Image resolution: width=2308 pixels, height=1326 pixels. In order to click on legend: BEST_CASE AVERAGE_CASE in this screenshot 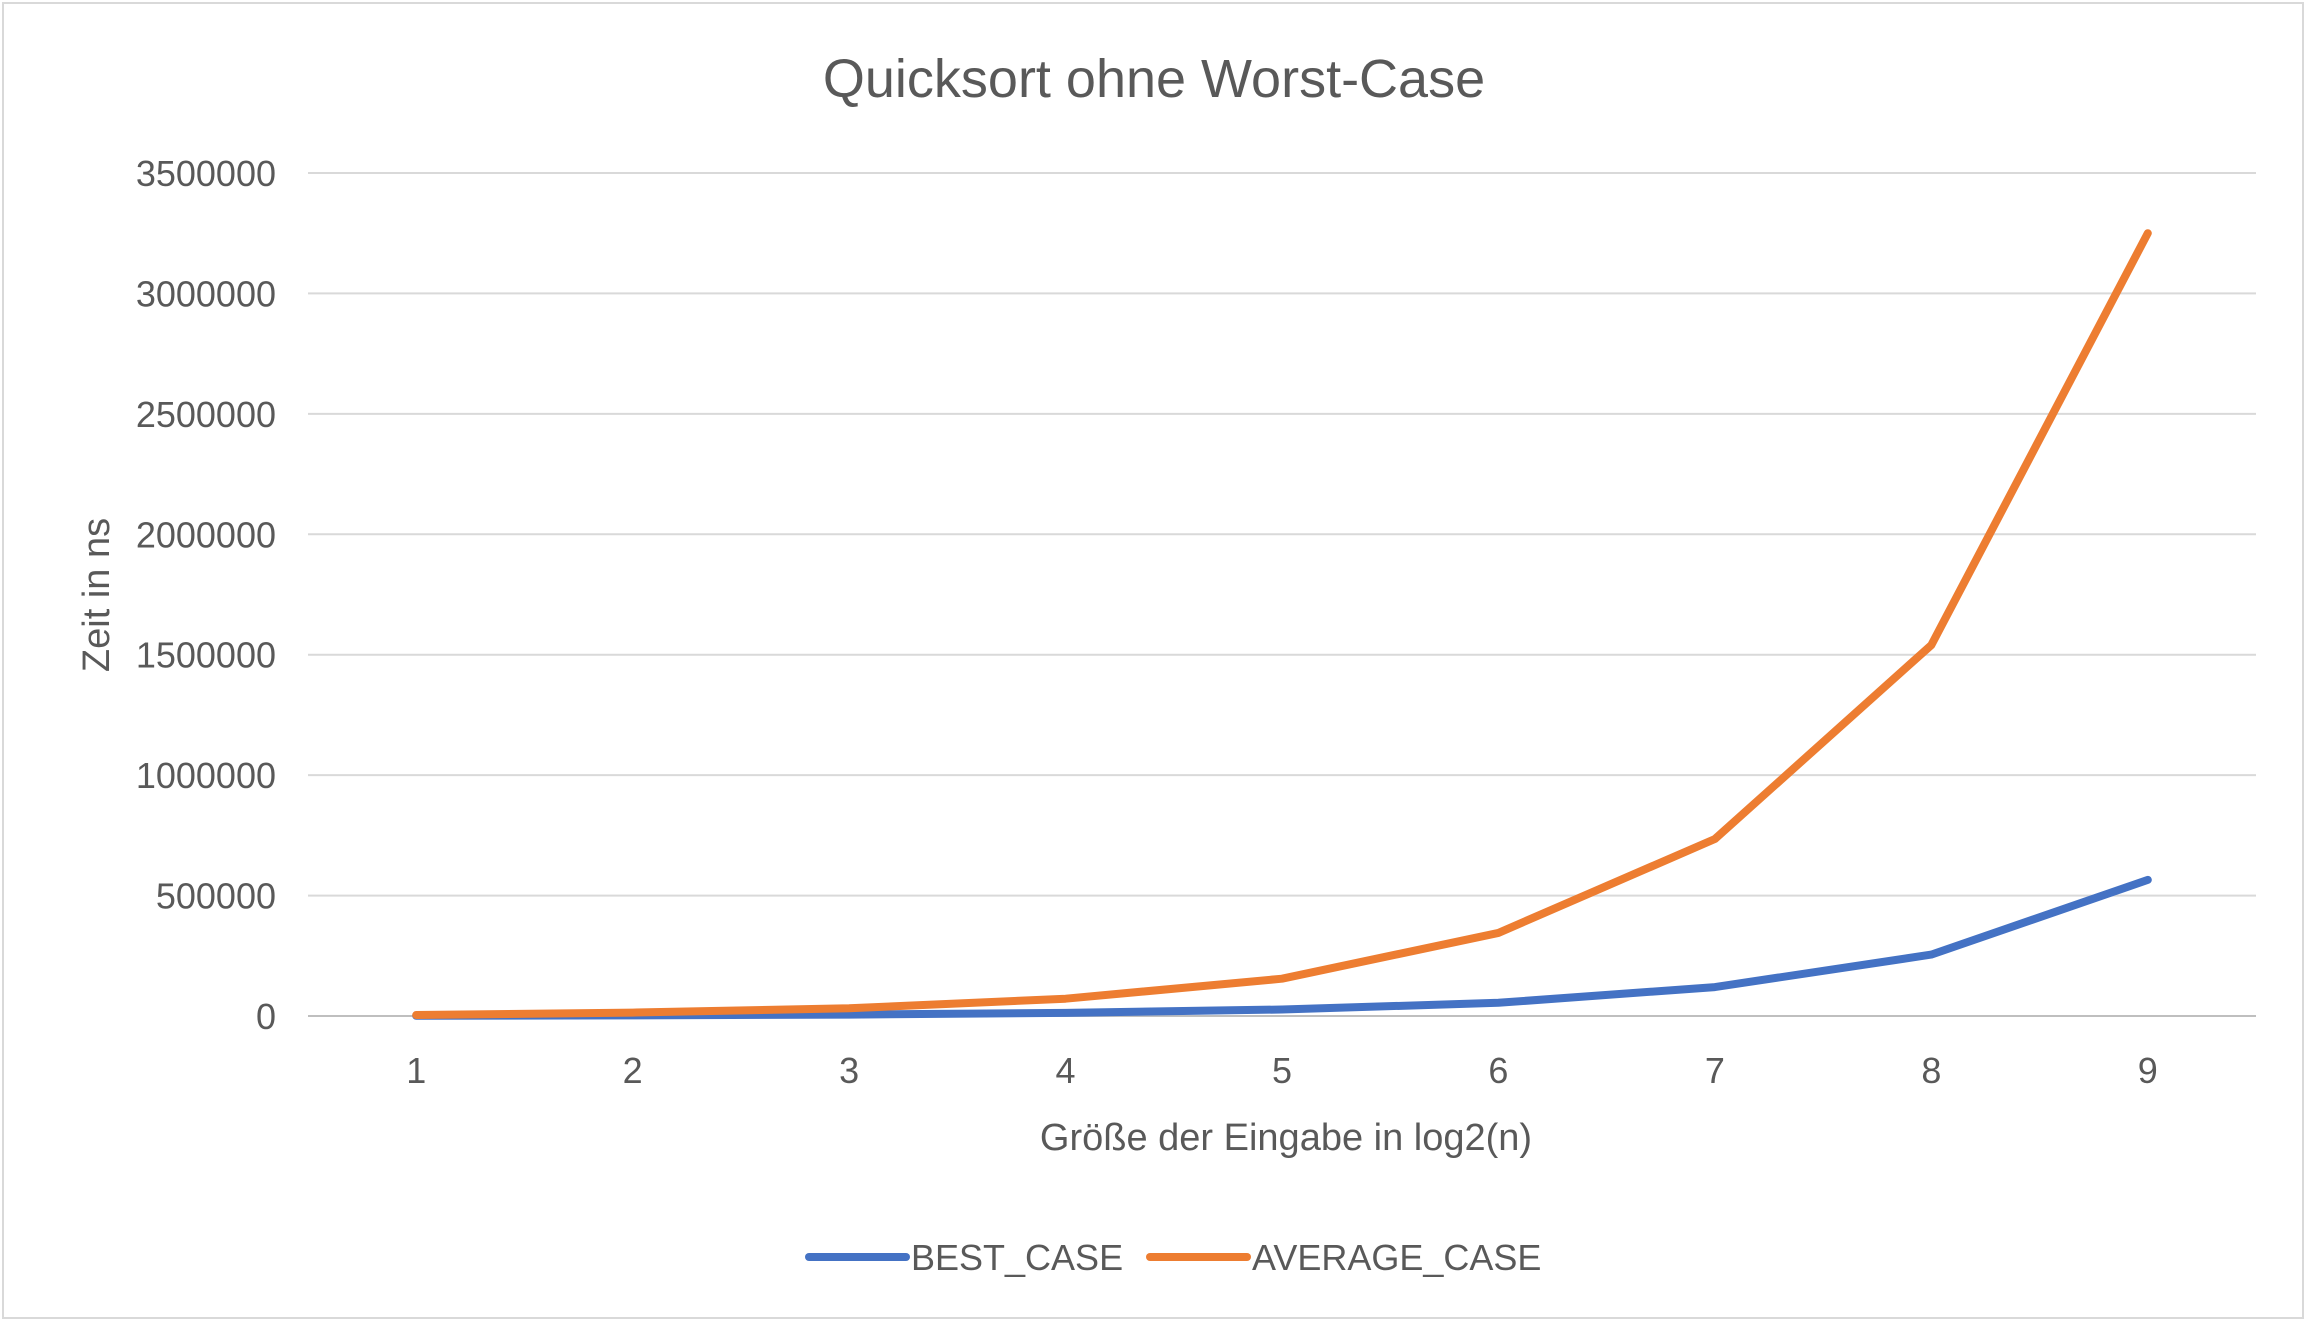, I will do `click(1173, 1257)`.